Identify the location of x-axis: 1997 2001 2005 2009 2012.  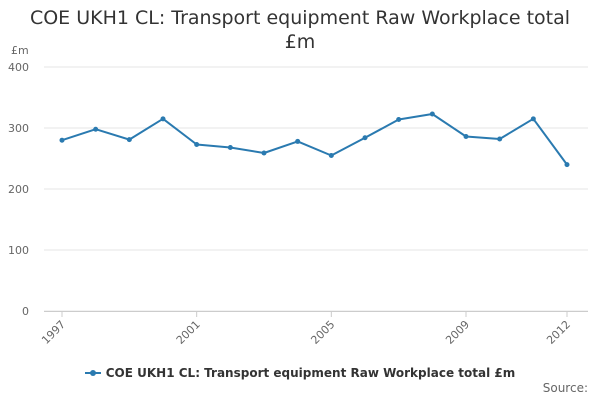
(313, 329).